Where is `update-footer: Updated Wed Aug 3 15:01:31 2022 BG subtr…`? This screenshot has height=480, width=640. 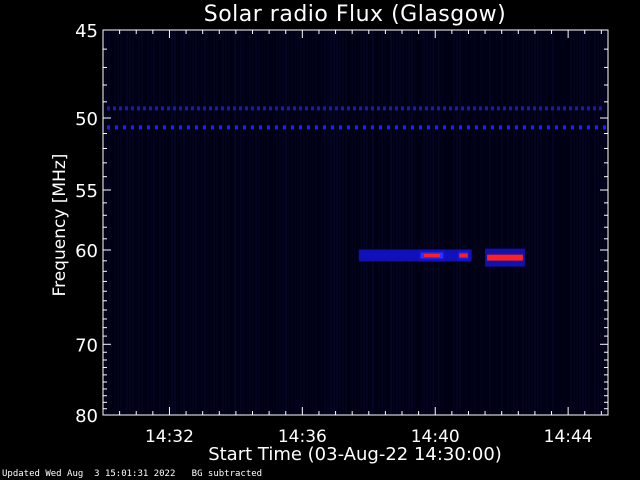 update-footer: Updated Wed Aug 3 15:01:31 2022 BG subtr… is located at coordinates (132, 474).